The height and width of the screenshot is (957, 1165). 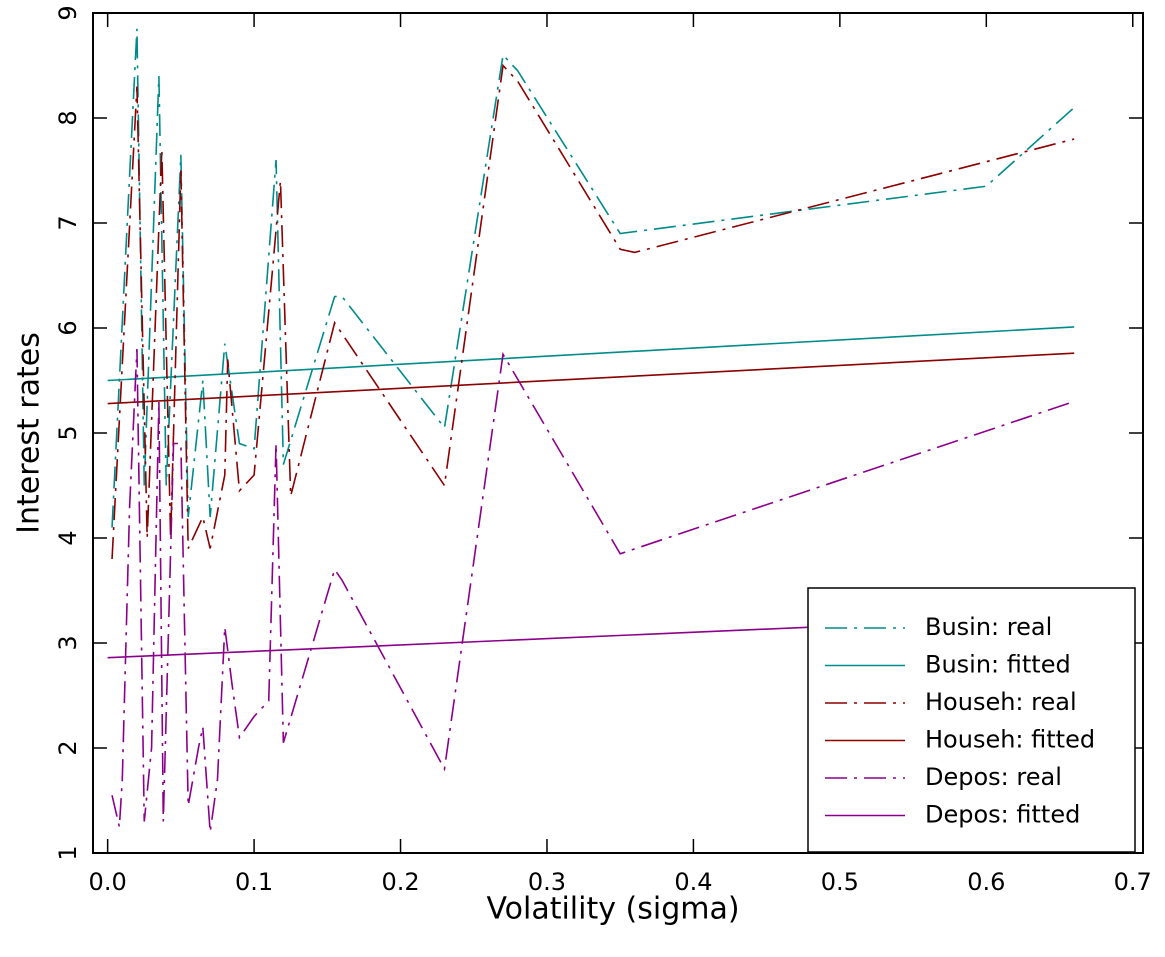 What do you see at coordinates (68, 327) in the screenshot?
I see `y-tick-label: 6` at bounding box center [68, 327].